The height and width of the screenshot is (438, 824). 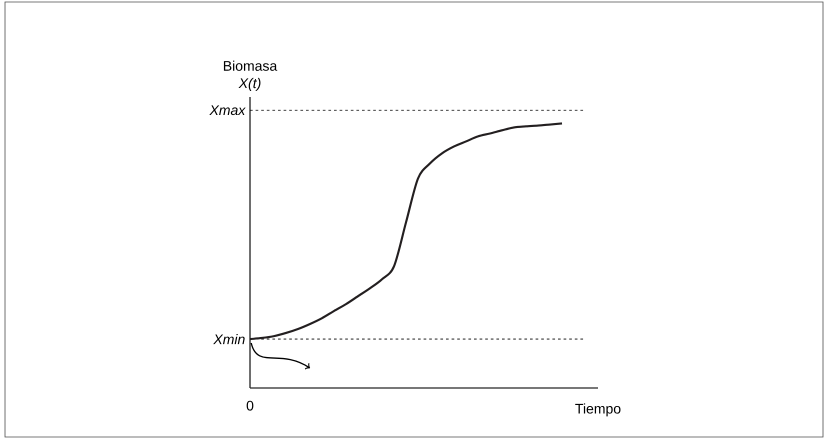 What do you see at coordinates (251, 75) in the screenshot?
I see `y-axis-title: Biomasa X(t)` at bounding box center [251, 75].